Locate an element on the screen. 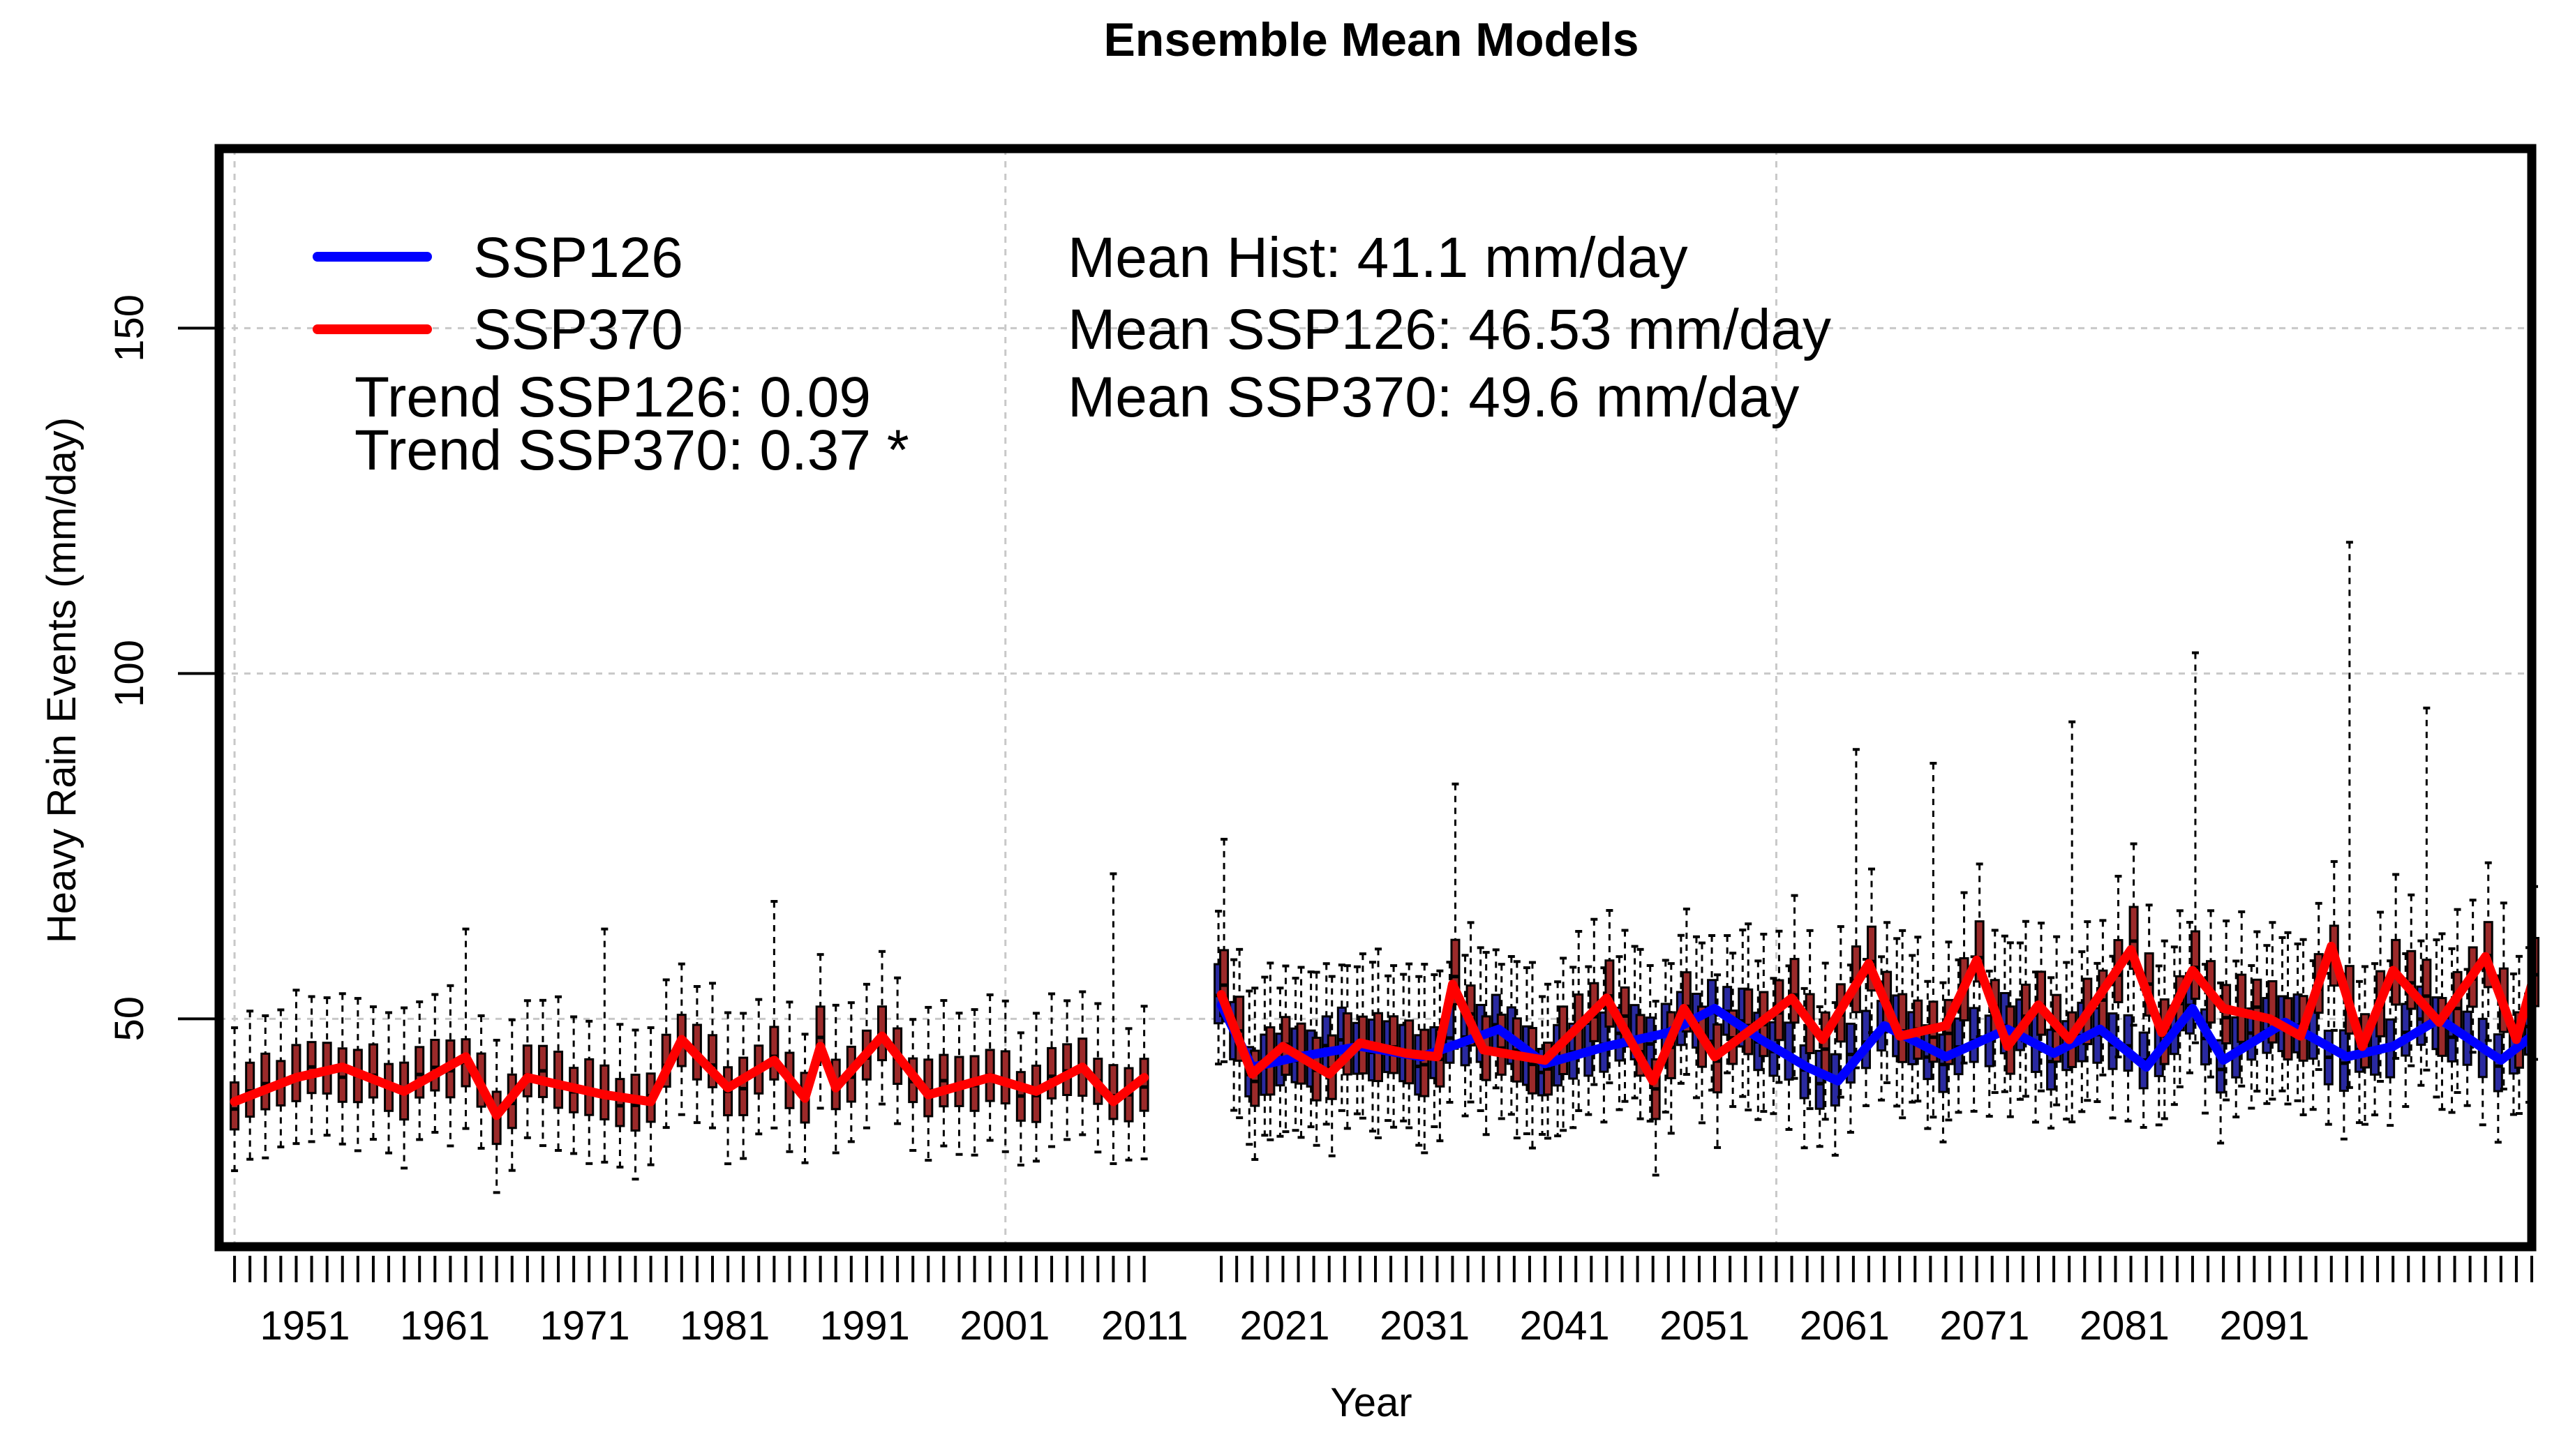  ssp370-box-2040 is located at coordinates (1609, 997).